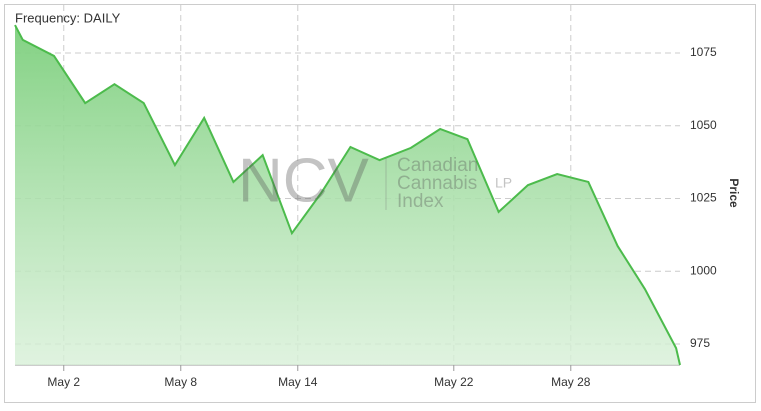 The height and width of the screenshot is (411, 761). Describe the element at coordinates (700, 343) in the screenshot. I see `y-tick-label: 975` at that location.